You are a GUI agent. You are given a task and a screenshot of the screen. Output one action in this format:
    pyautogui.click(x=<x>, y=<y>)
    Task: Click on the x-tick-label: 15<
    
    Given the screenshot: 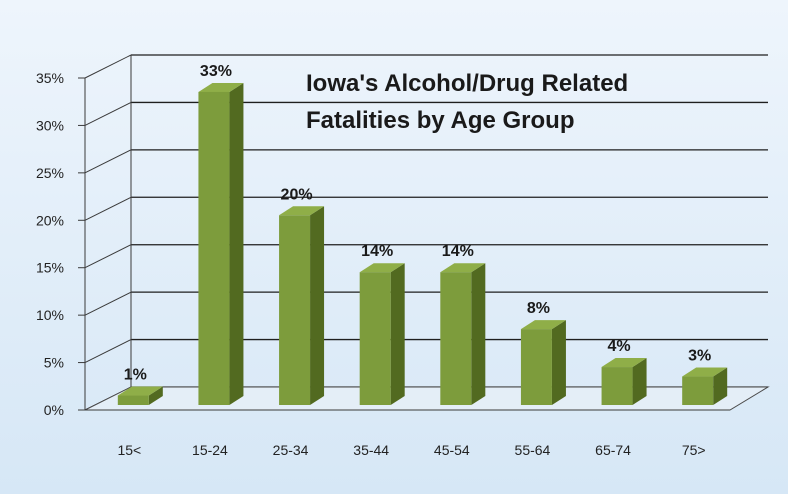 What is the action you would take?
    pyautogui.click(x=129, y=450)
    